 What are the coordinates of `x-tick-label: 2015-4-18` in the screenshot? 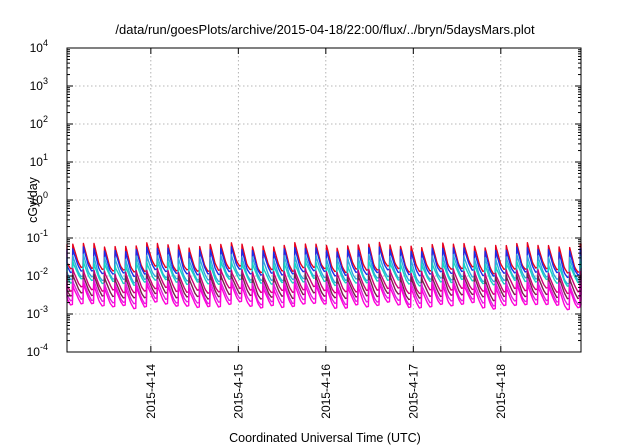 It's located at (501, 391).